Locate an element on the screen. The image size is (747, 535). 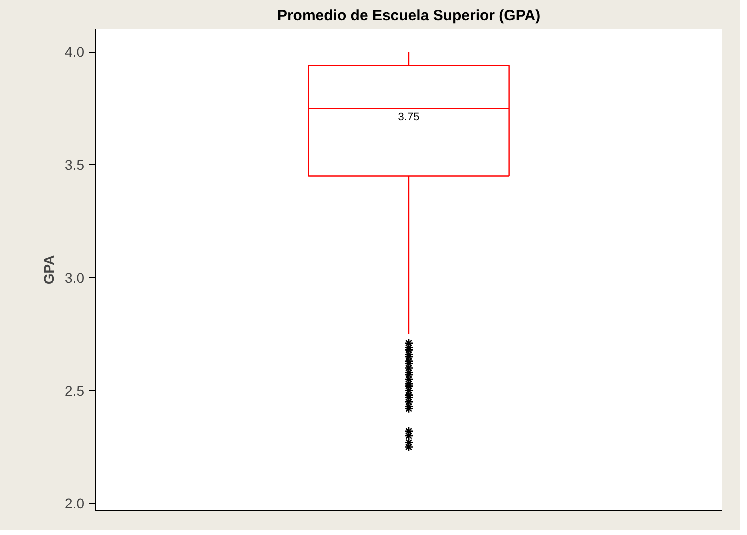
y-axis-title: GPA is located at coordinates (49, 270).